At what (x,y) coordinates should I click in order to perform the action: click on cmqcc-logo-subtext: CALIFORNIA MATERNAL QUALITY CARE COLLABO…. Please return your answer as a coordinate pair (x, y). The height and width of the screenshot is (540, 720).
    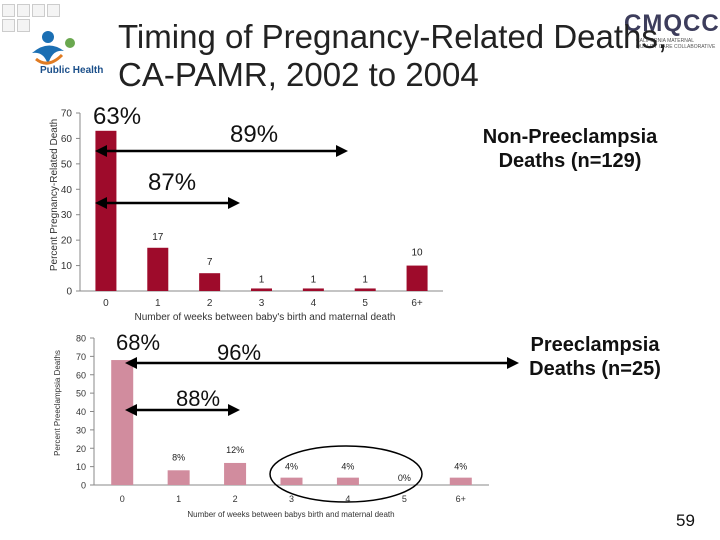
    Looking at the image, I should click on (676, 44).